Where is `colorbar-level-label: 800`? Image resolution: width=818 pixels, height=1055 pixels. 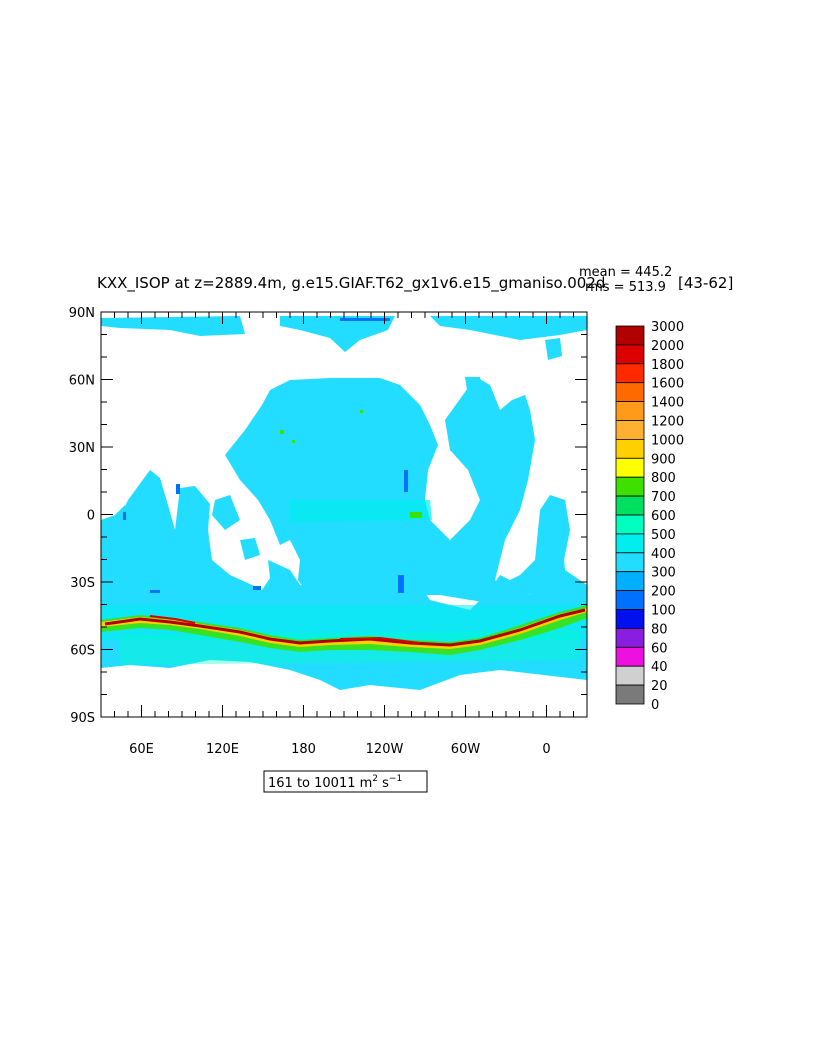
colorbar-level-label: 800 is located at coordinates (663, 478).